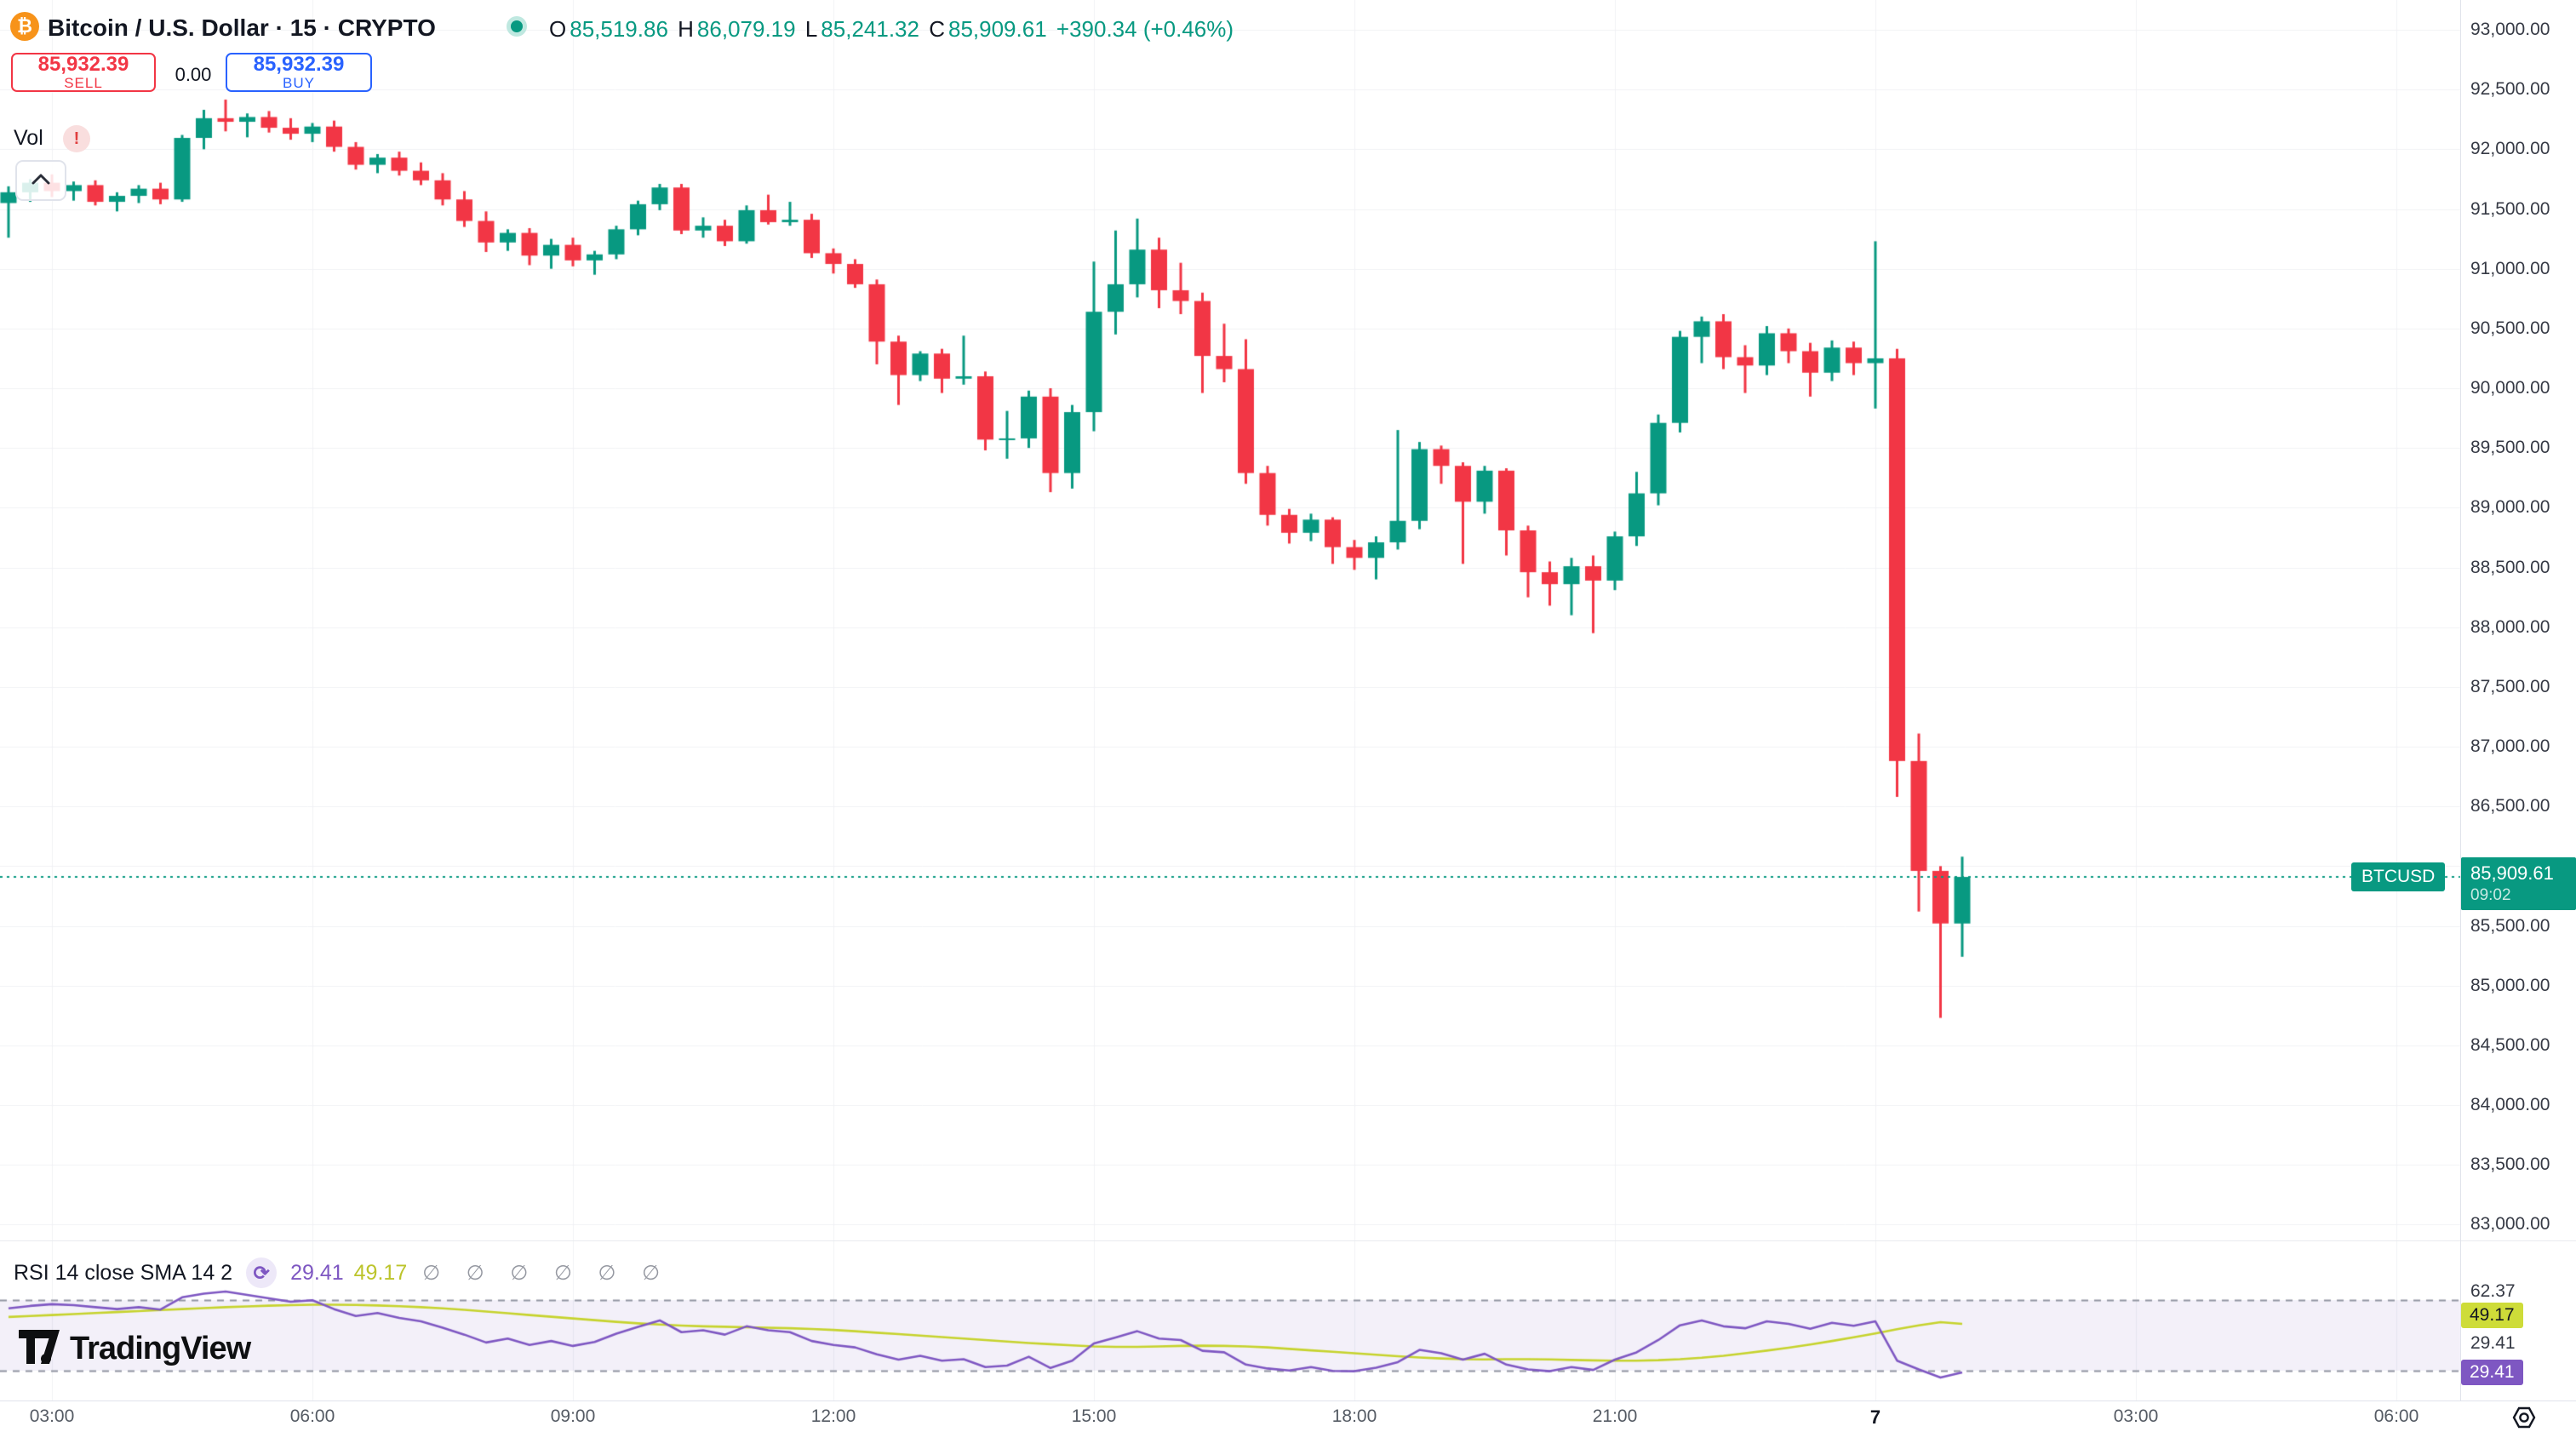  What do you see at coordinates (2493, 1291) in the screenshot?
I see `rsi-axis-label: 62.37` at bounding box center [2493, 1291].